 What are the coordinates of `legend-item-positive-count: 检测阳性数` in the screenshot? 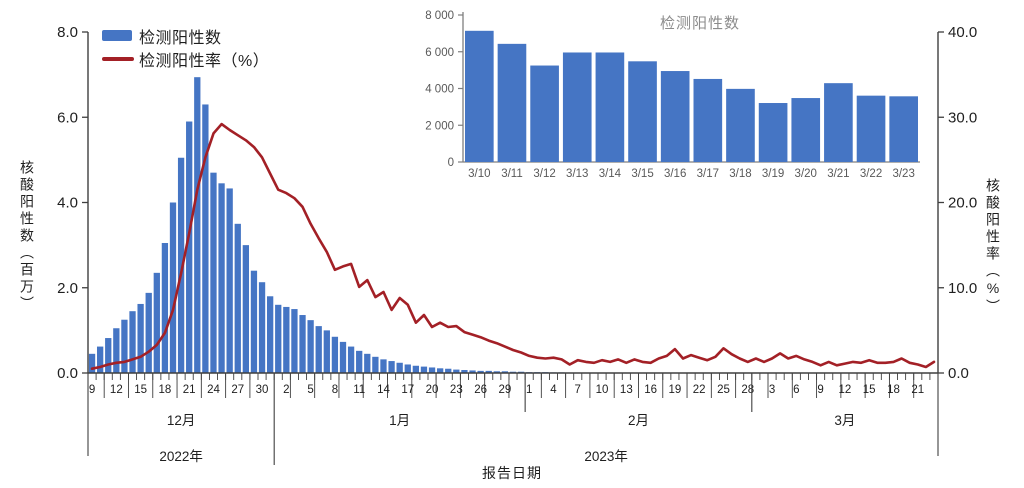 It's located at (185, 35).